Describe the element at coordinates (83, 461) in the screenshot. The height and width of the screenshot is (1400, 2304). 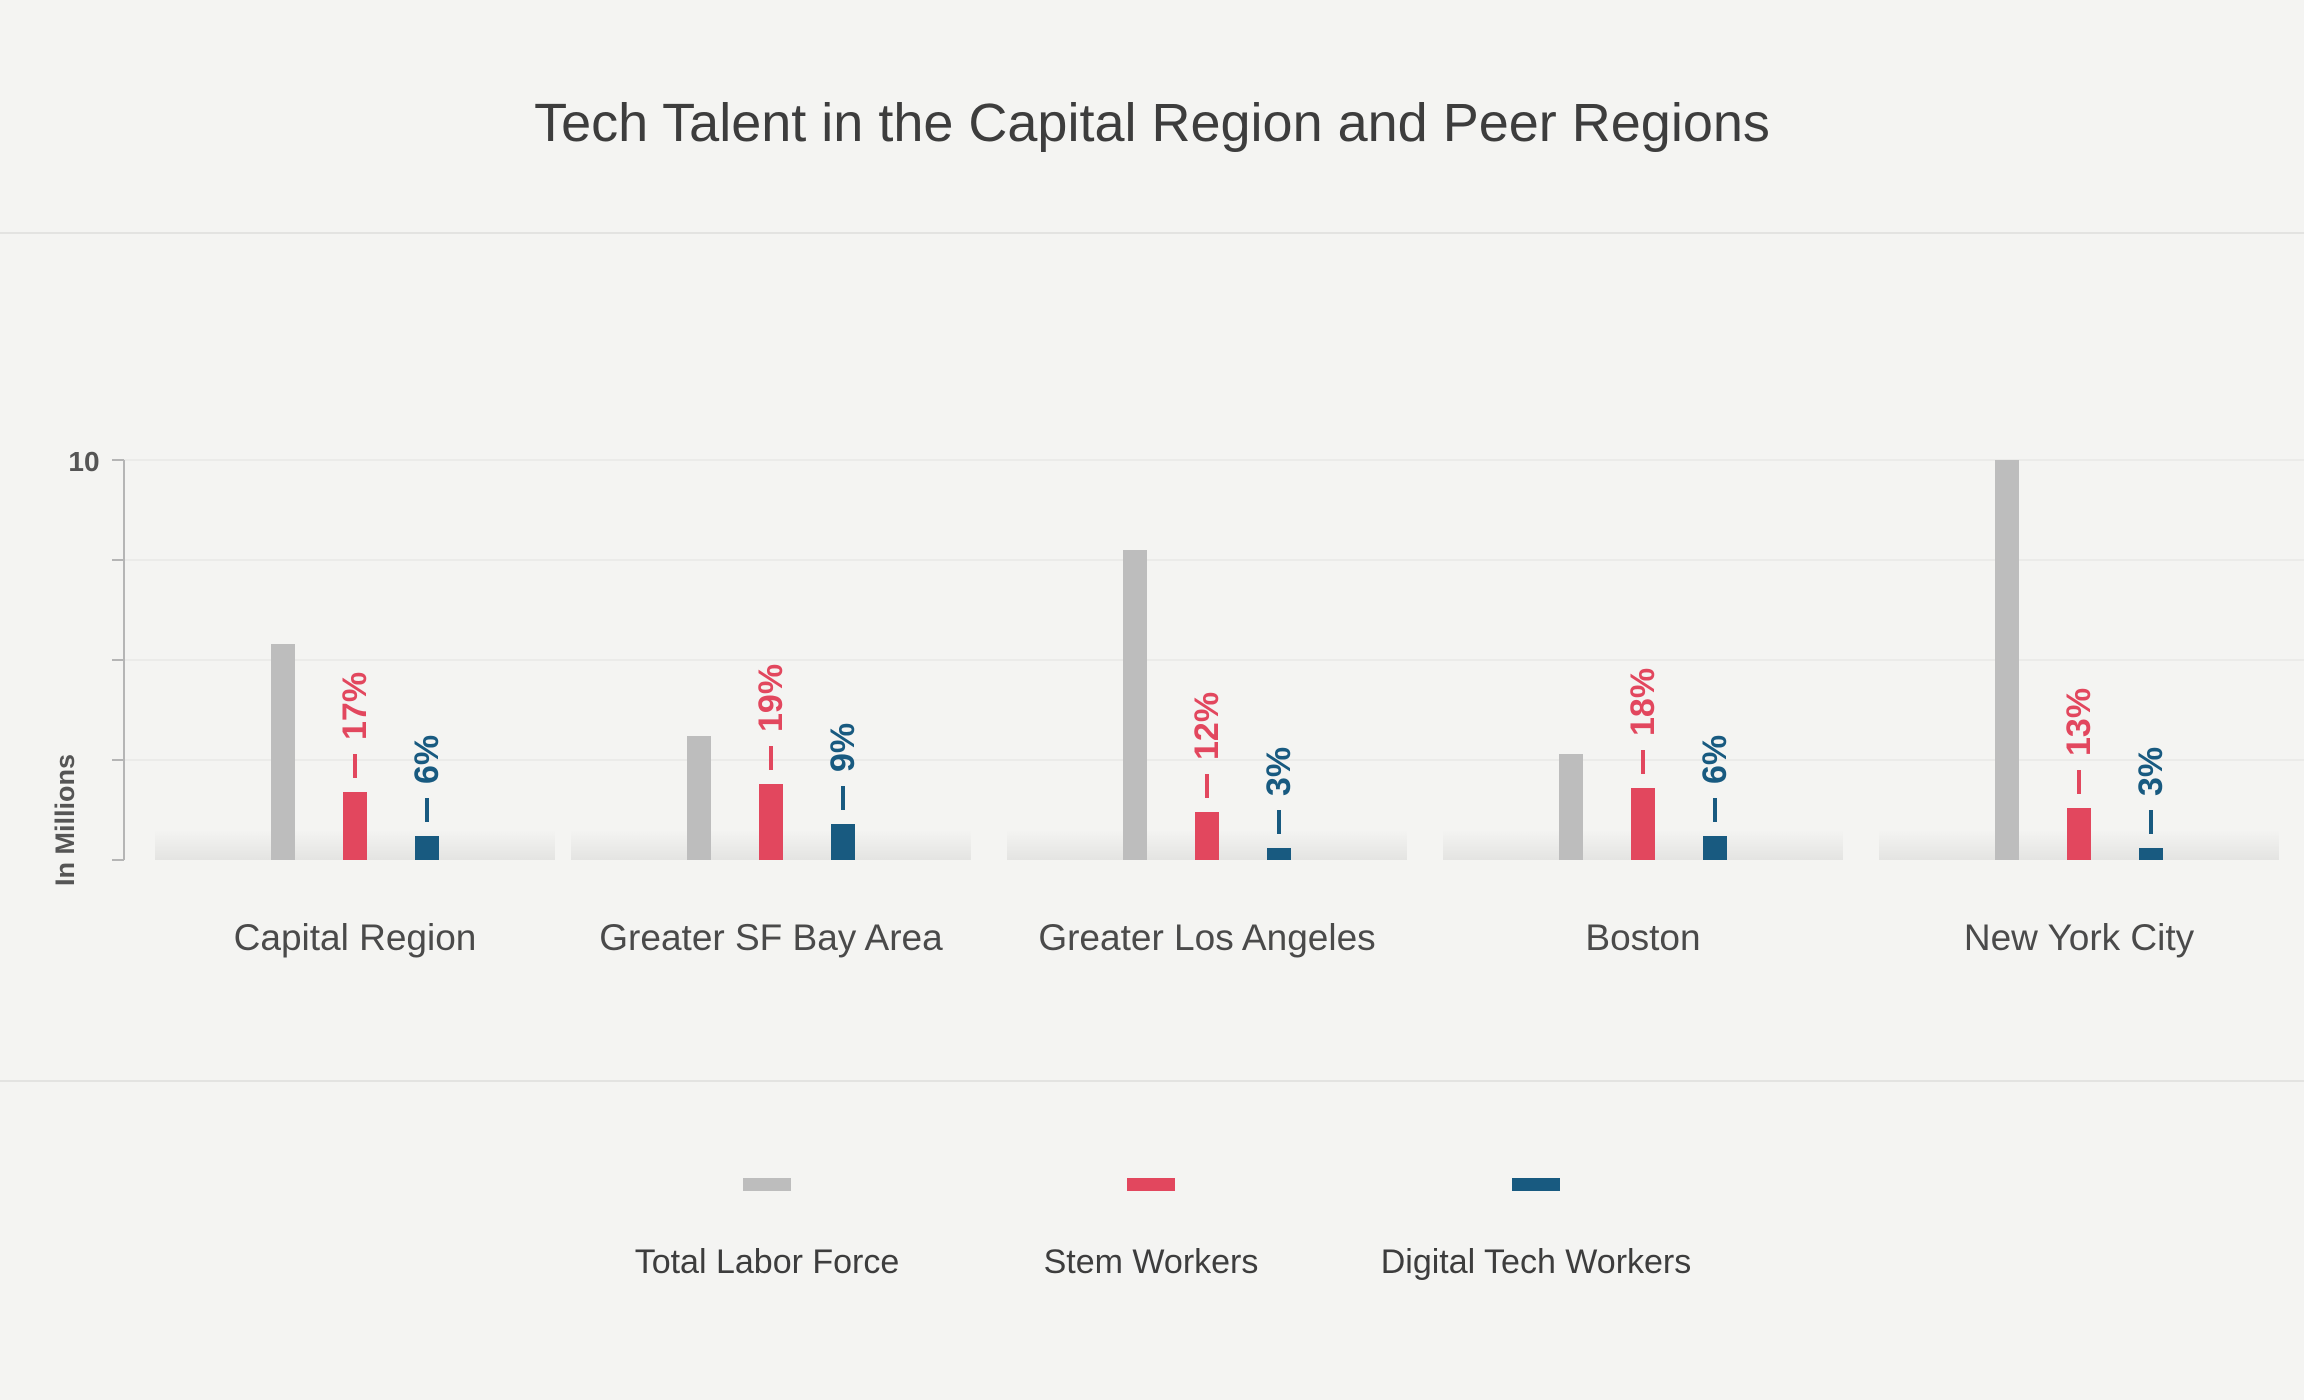
I see `y-tick-label: 10` at that location.